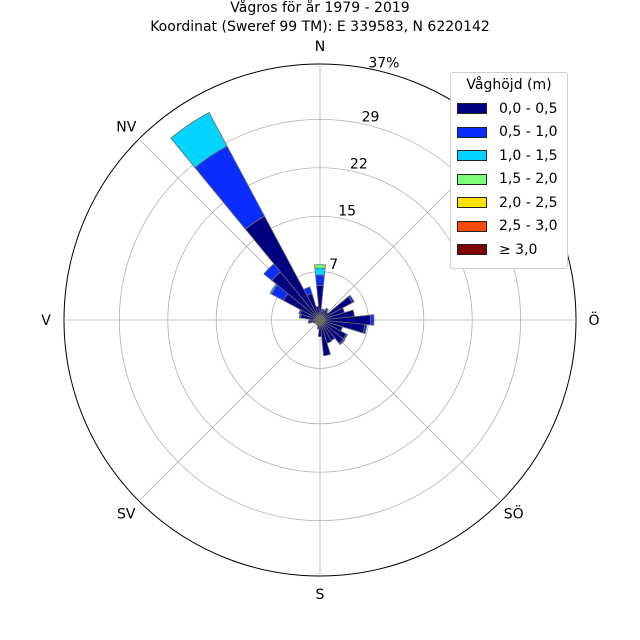 The image size is (640, 640). Describe the element at coordinates (46, 321) in the screenshot. I see `direction-label: V` at that location.